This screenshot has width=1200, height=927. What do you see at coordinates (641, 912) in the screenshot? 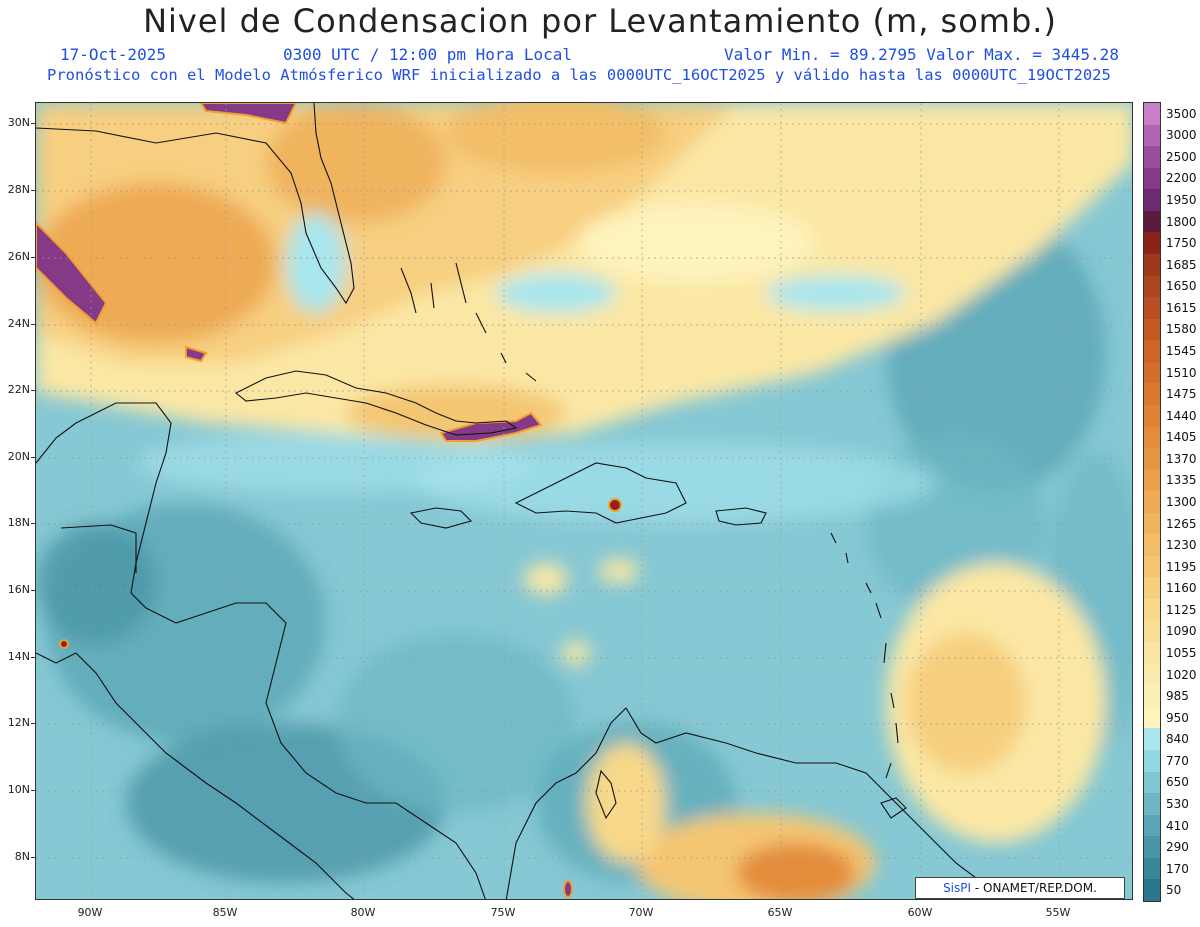
I see `lon-label: 70W` at bounding box center [641, 912].